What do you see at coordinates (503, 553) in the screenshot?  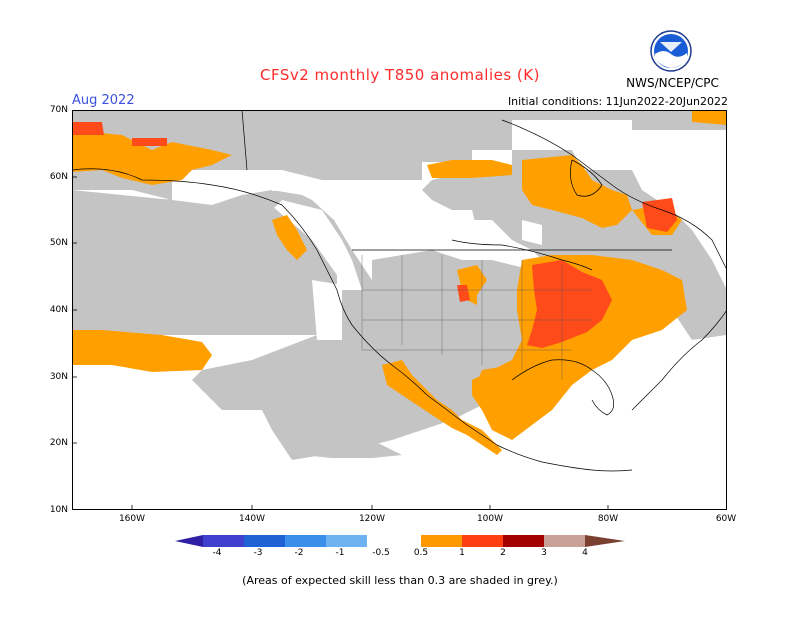 I see `colorbar-label: 2` at bounding box center [503, 553].